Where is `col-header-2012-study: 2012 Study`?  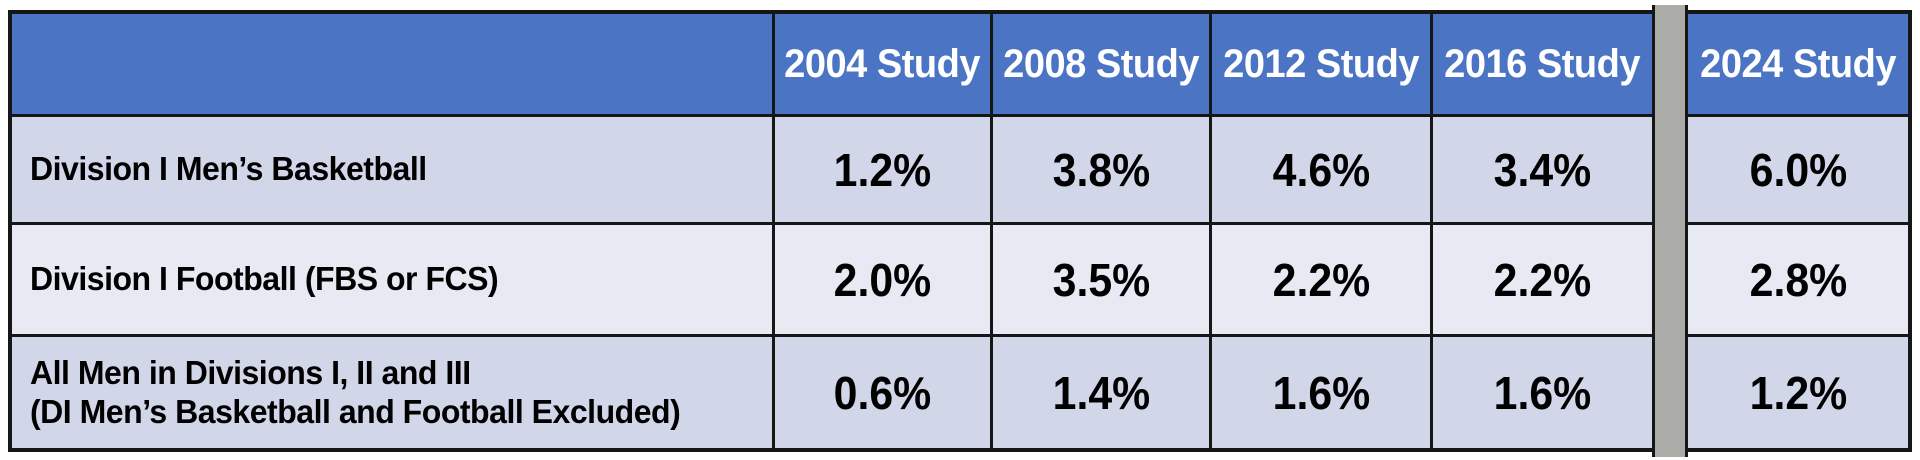 col-header-2012-study: 2012 Study is located at coordinates (1322, 65).